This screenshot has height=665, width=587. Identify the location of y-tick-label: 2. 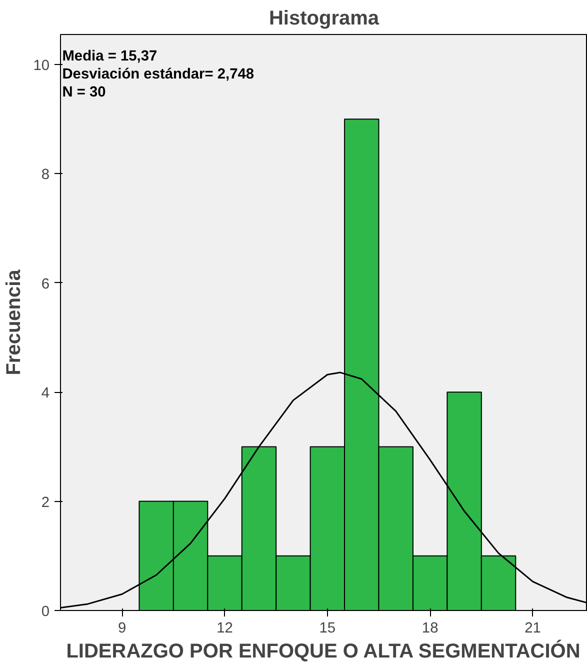
(45, 502).